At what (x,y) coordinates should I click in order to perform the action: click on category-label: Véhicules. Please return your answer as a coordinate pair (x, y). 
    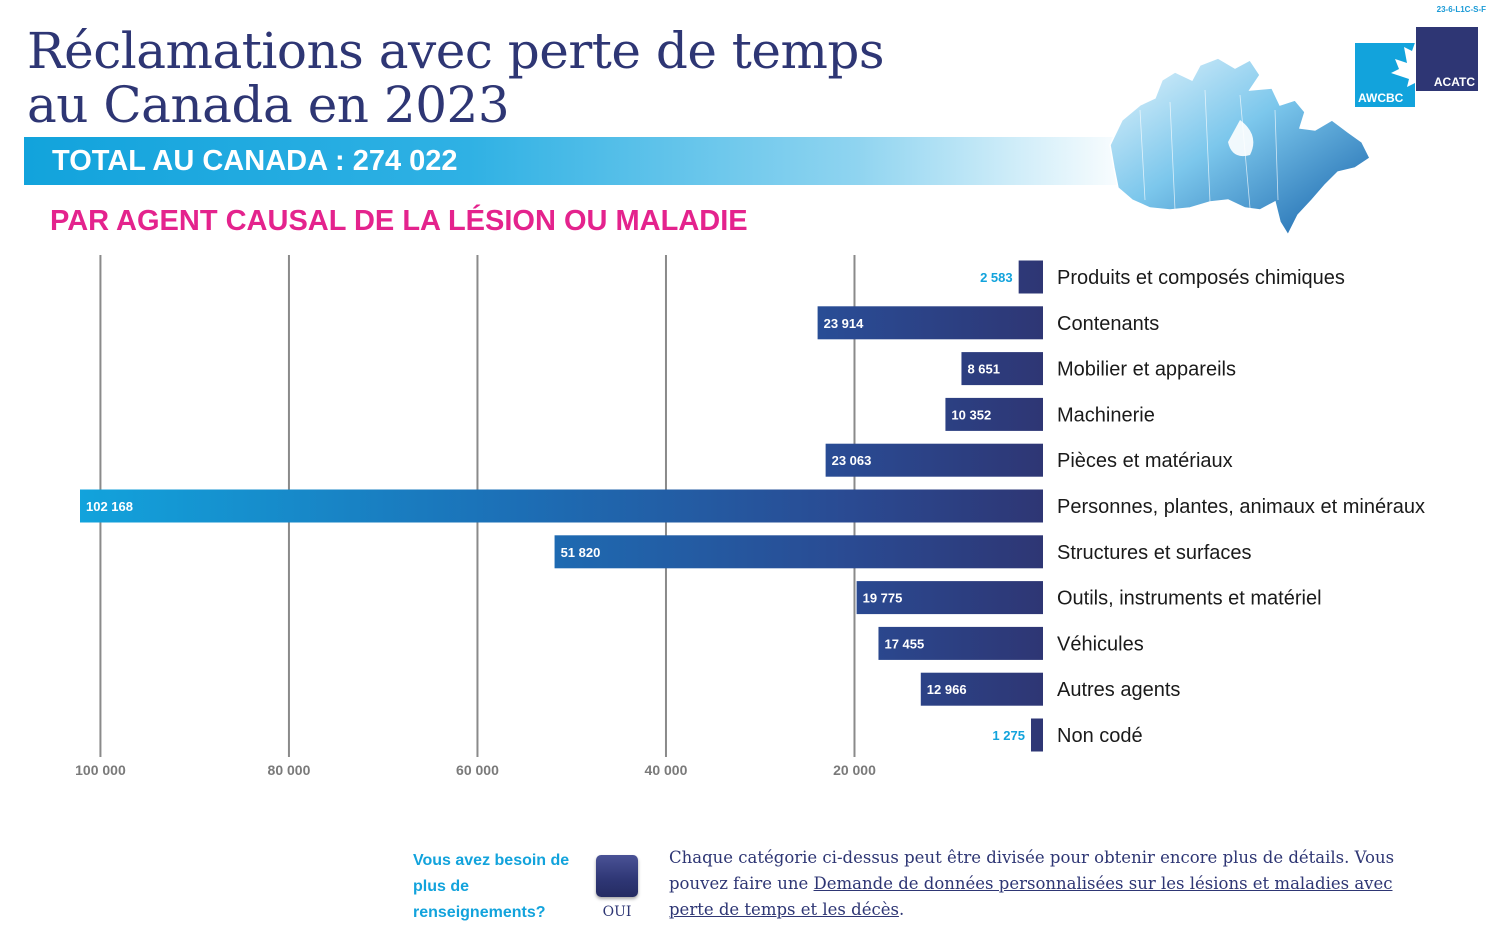
    Looking at the image, I should click on (1100, 644).